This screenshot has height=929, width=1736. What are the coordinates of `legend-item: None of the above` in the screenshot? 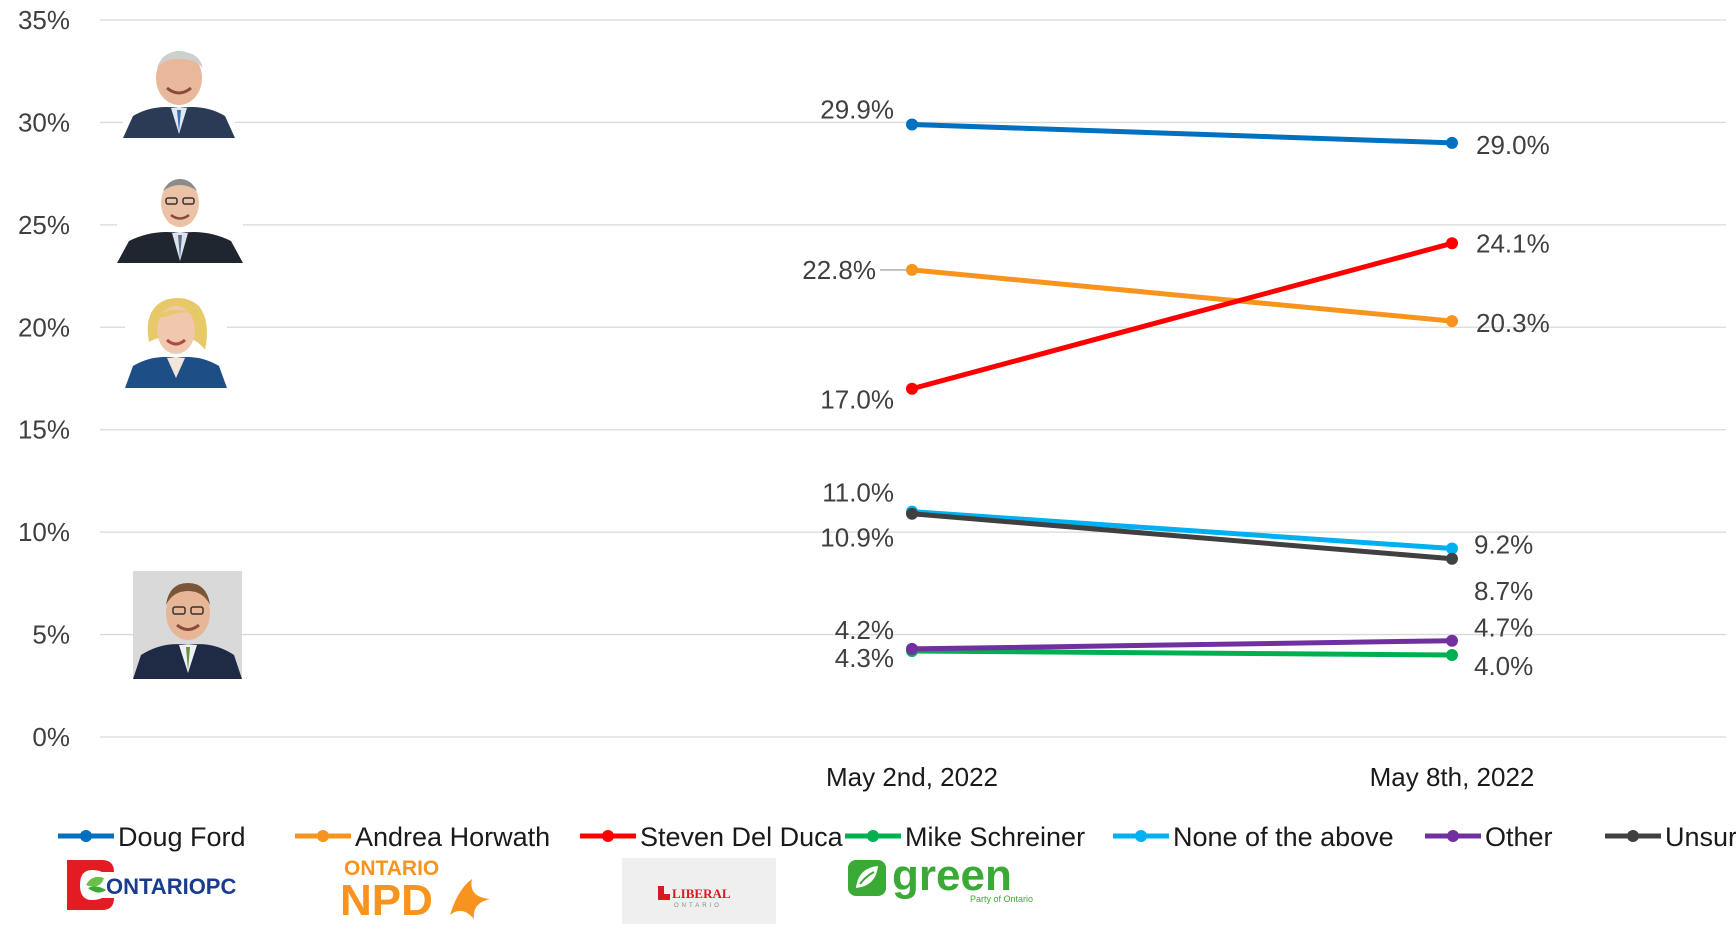 It's located at (1253, 837).